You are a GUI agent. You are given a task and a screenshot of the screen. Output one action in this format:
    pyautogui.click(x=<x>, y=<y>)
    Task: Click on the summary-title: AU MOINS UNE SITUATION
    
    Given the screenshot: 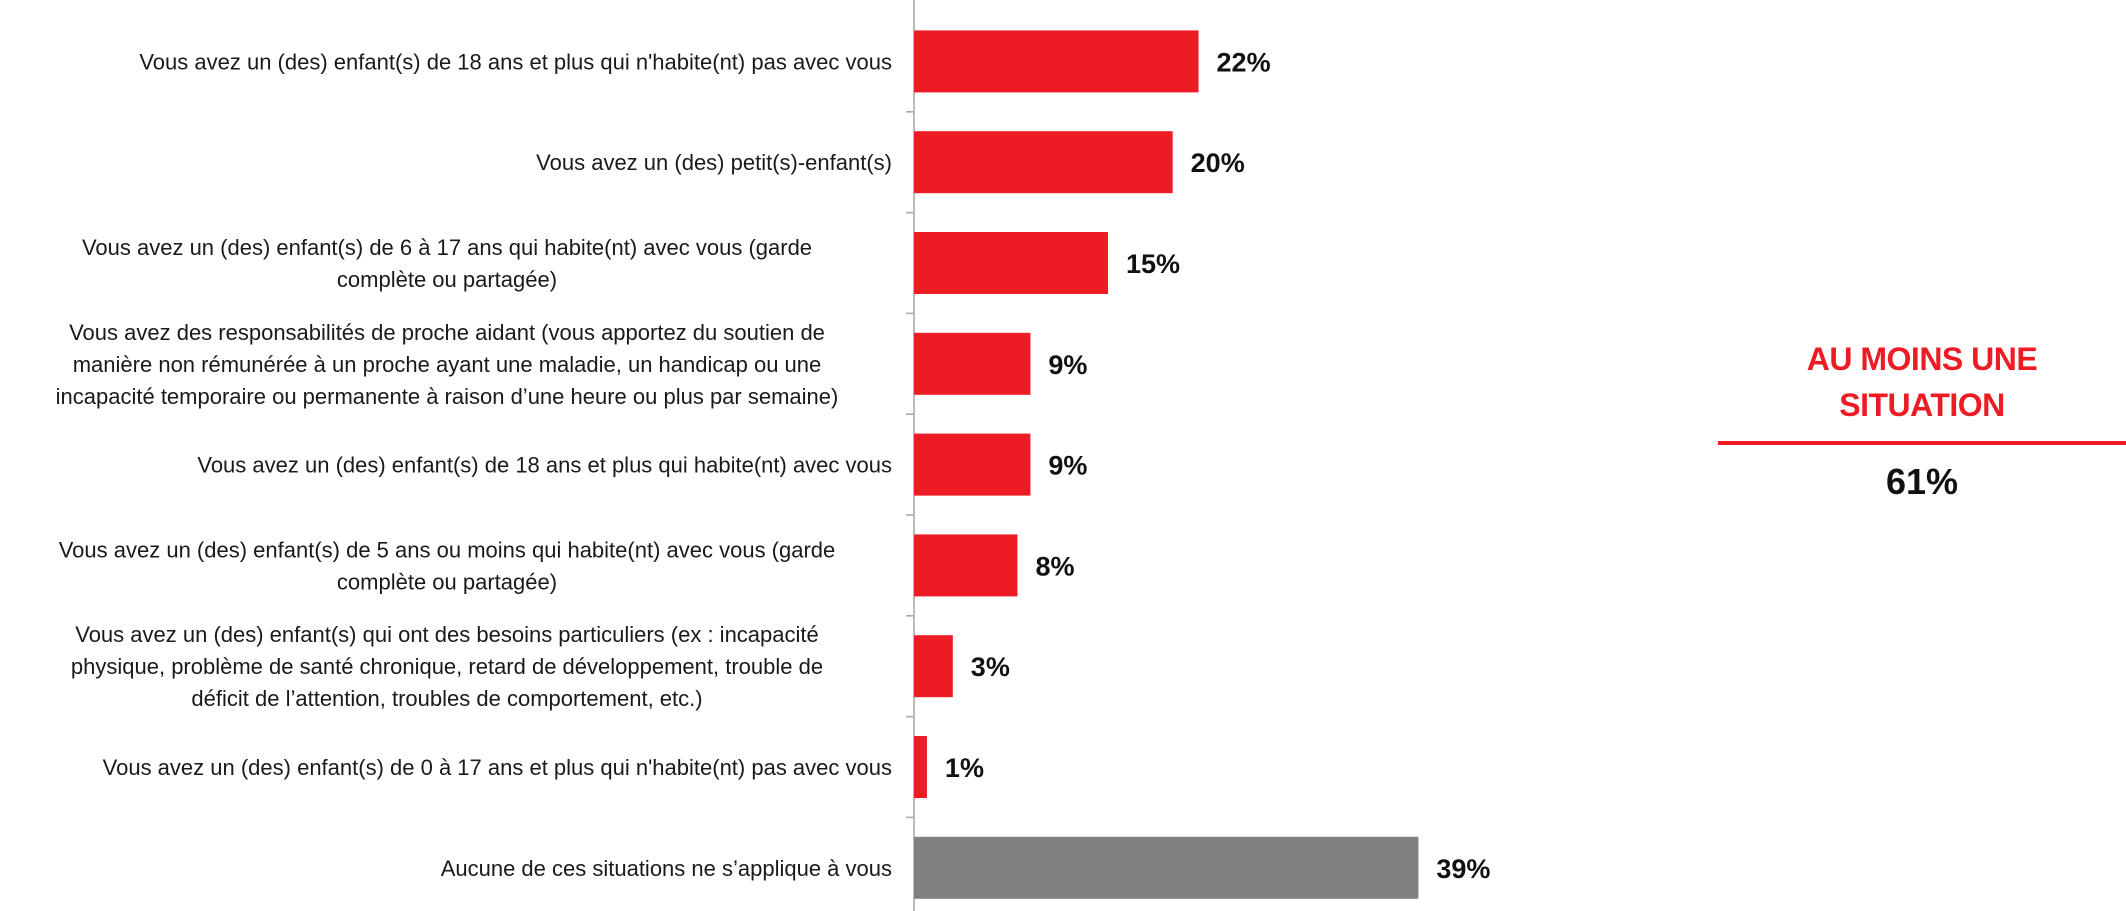 What is the action you would take?
    pyautogui.click(x=1922, y=382)
    